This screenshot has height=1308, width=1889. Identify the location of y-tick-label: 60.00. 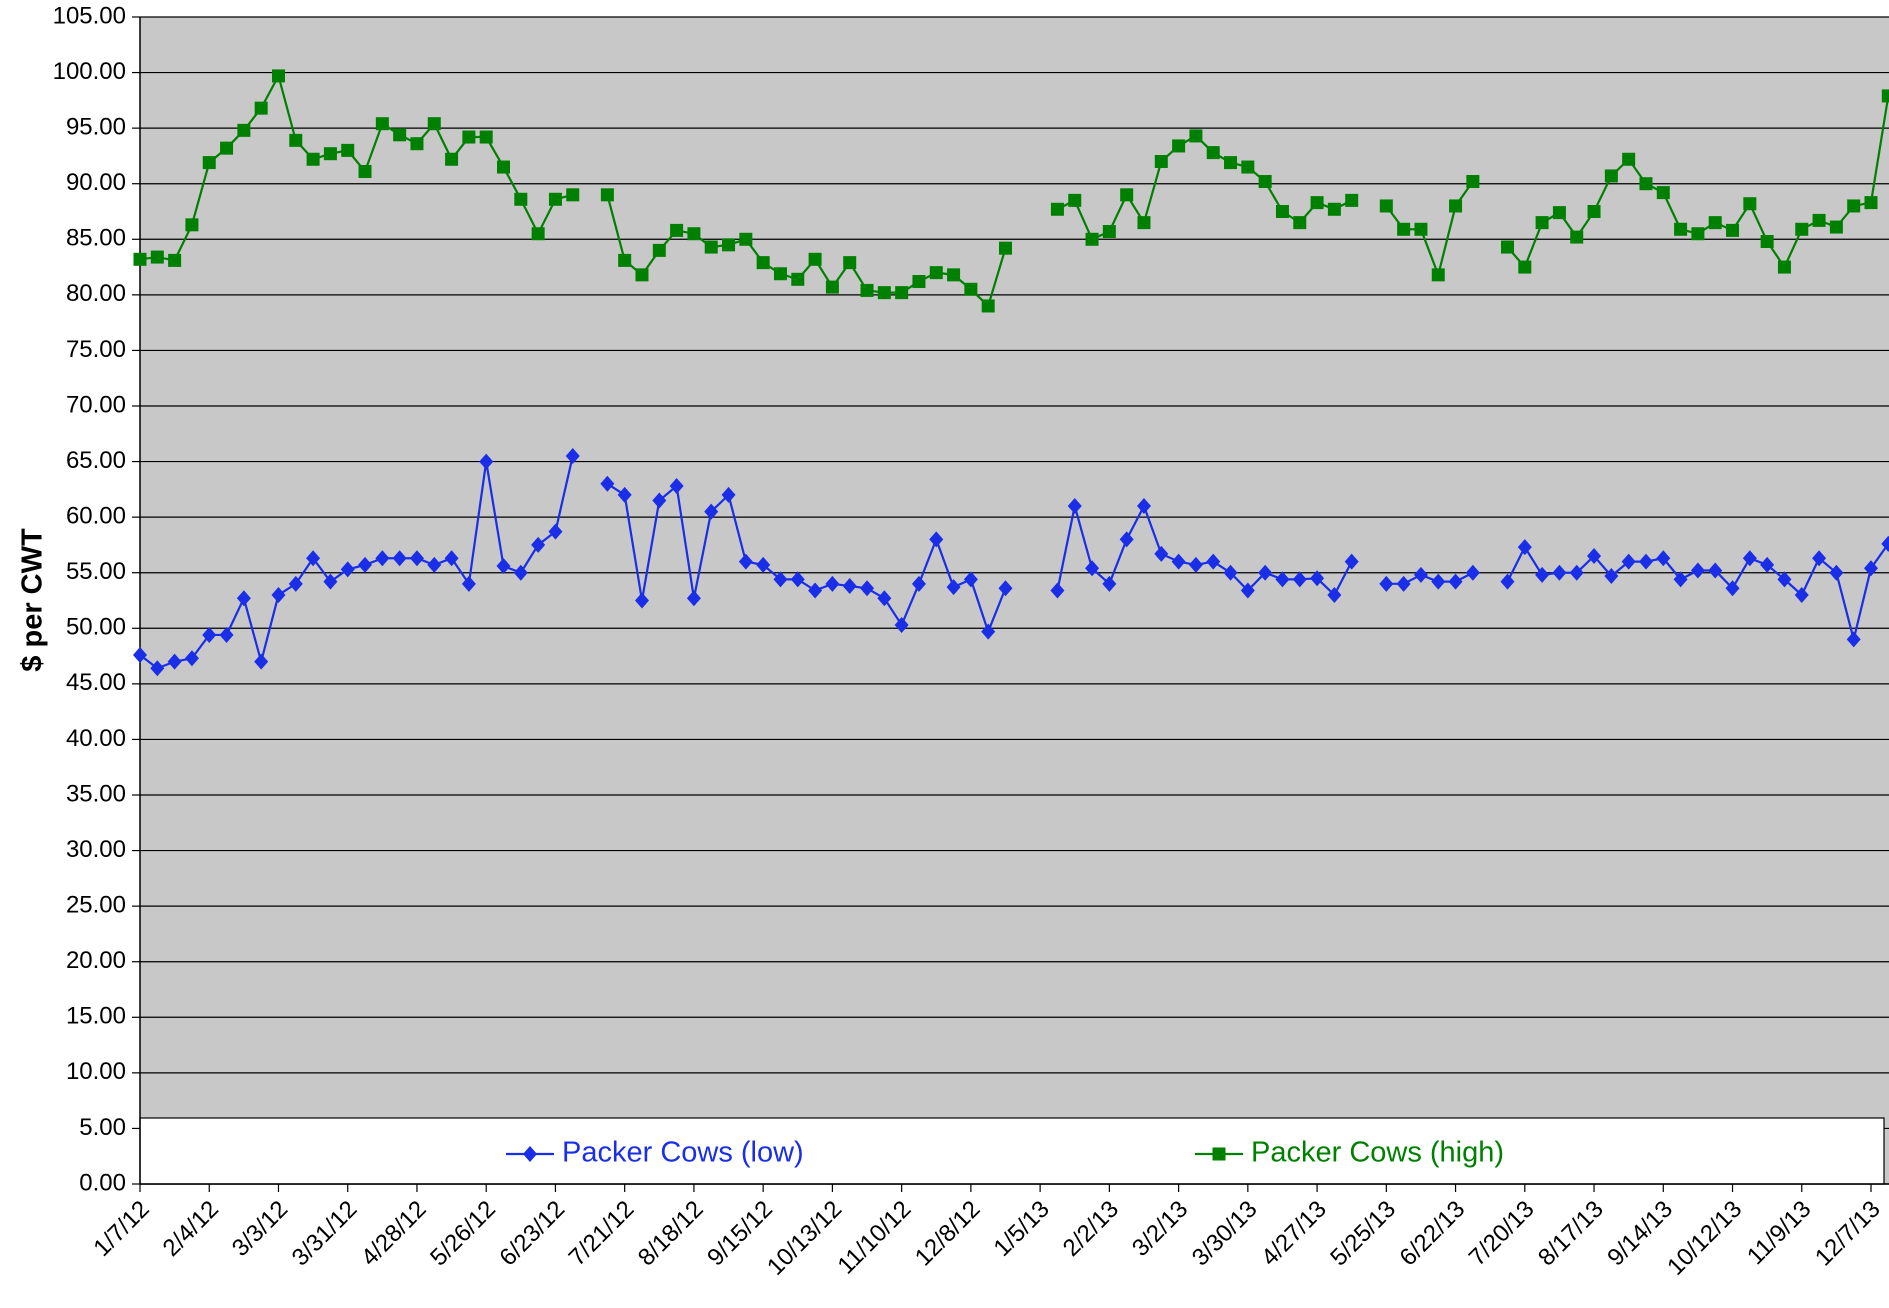
(96, 515).